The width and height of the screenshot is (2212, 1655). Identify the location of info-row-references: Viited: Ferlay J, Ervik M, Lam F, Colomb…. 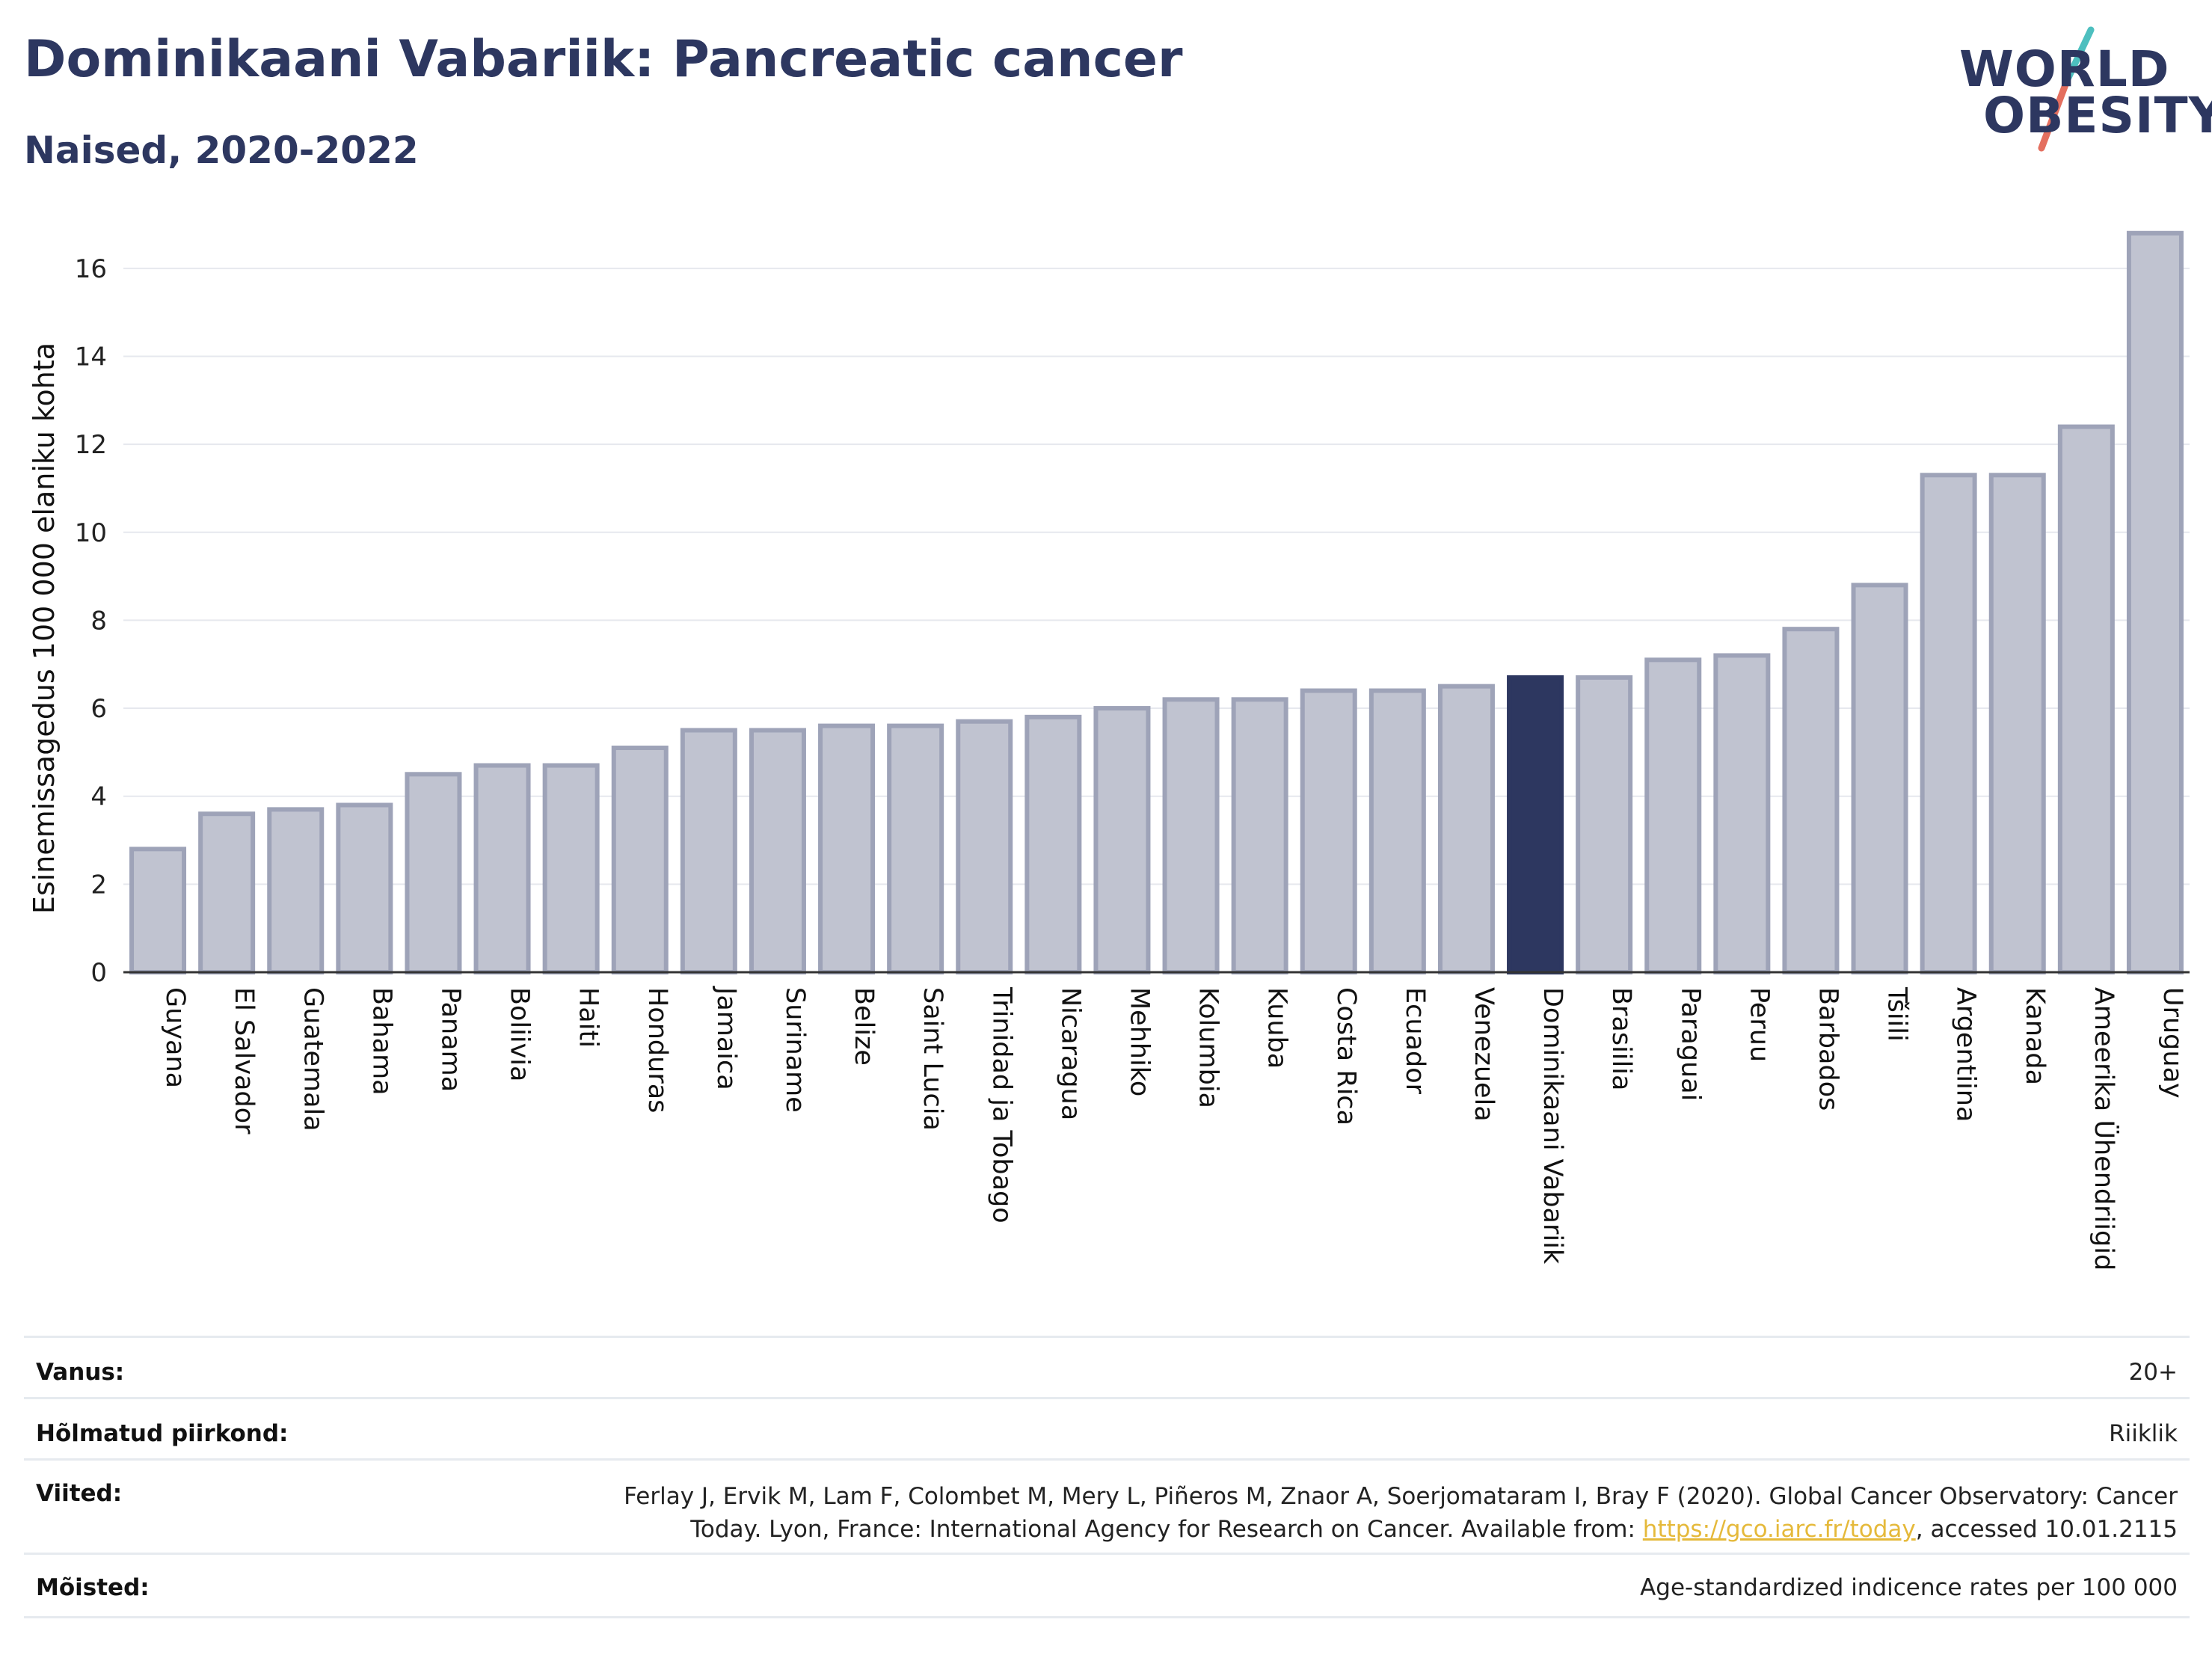
(1107, 1506).